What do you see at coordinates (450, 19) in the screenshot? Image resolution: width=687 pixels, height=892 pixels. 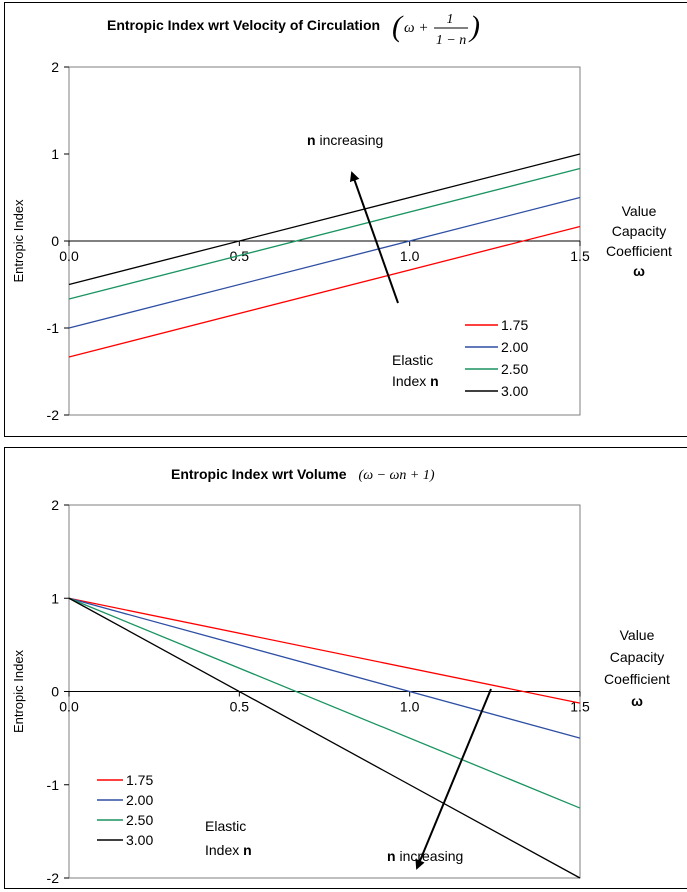 I see `formula-numerator: 1` at bounding box center [450, 19].